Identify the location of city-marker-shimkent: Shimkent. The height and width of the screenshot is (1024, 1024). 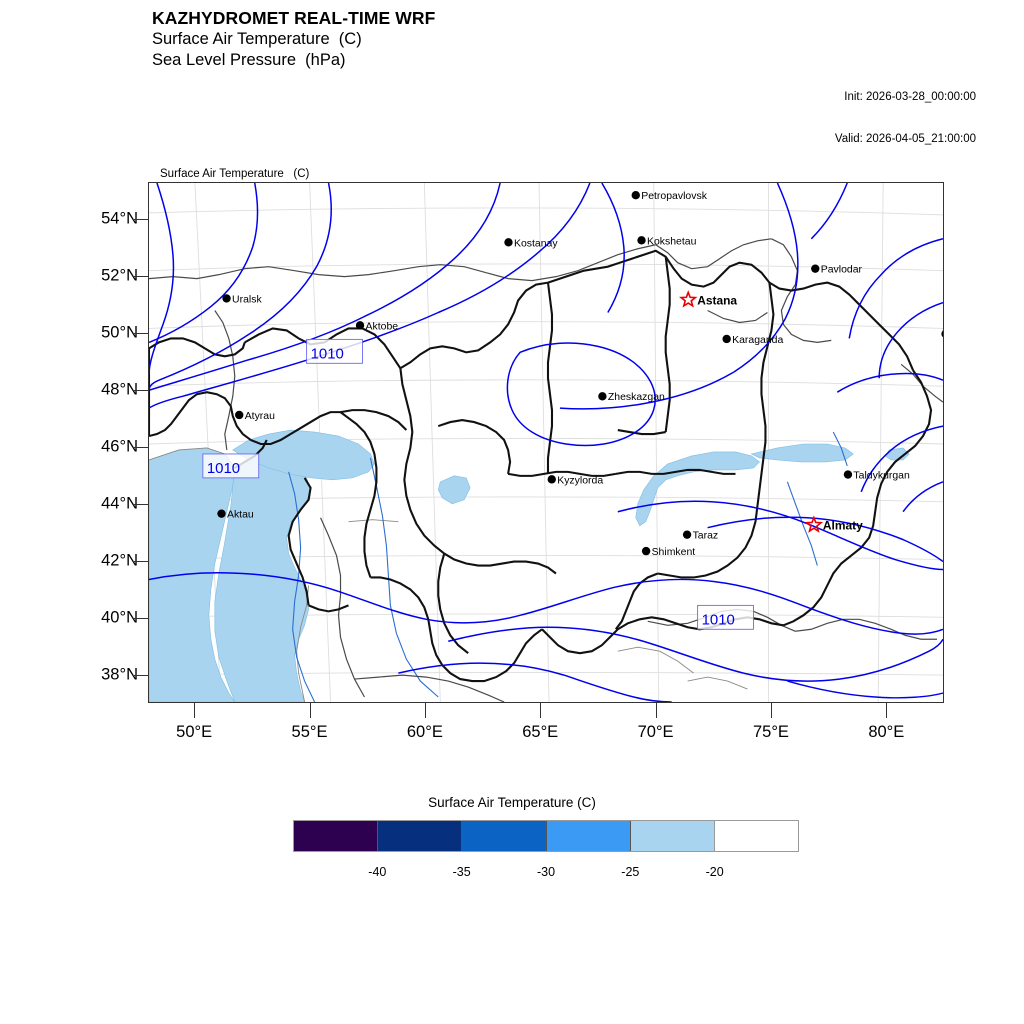
(668, 552).